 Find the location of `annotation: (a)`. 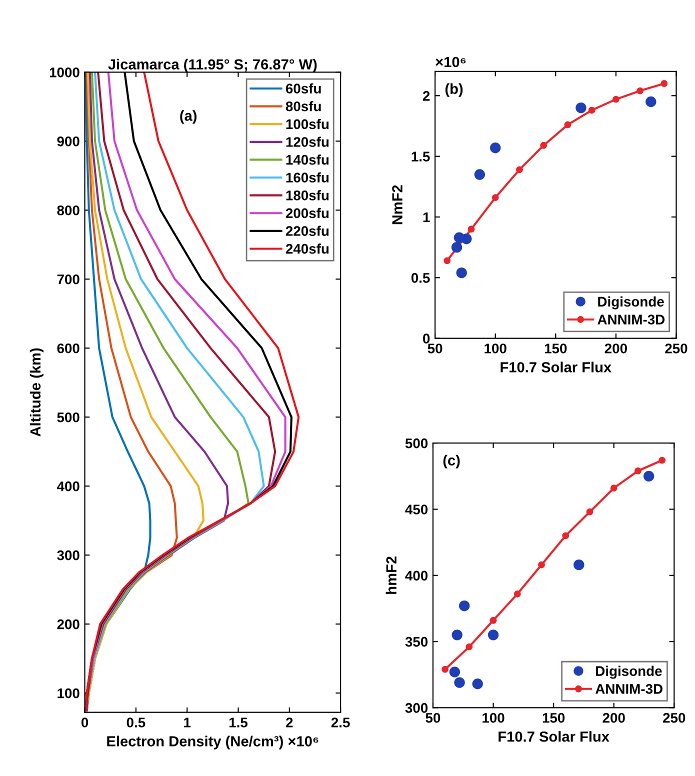

annotation: (a) is located at coordinates (188, 117).